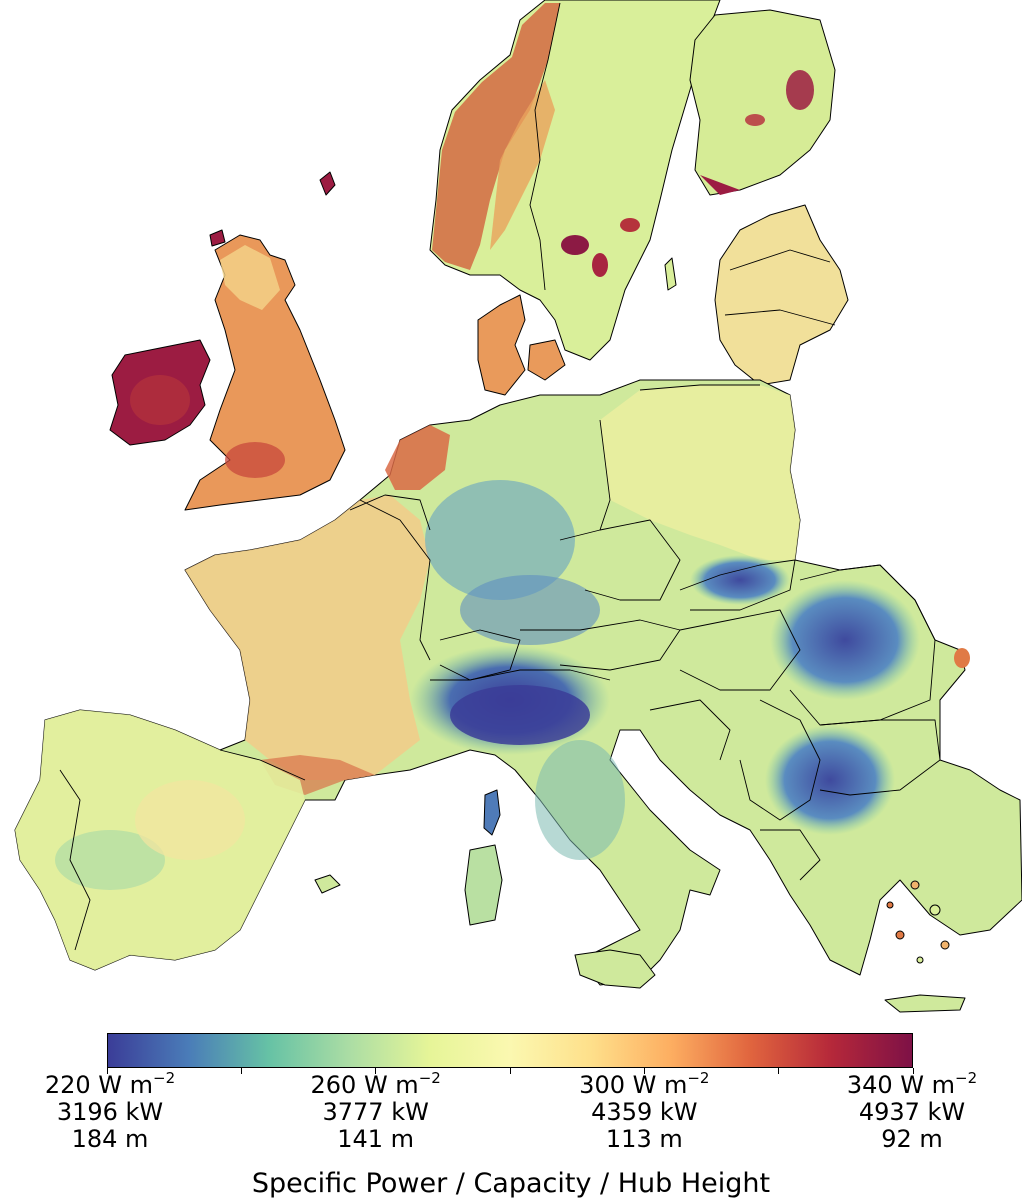 Image resolution: width=1022 pixels, height=1203 pixels. What do you see at coordinates (333, 1085) in the screenshot?
I see `tick-power-value: 260` at bounding box center [333, 1085].